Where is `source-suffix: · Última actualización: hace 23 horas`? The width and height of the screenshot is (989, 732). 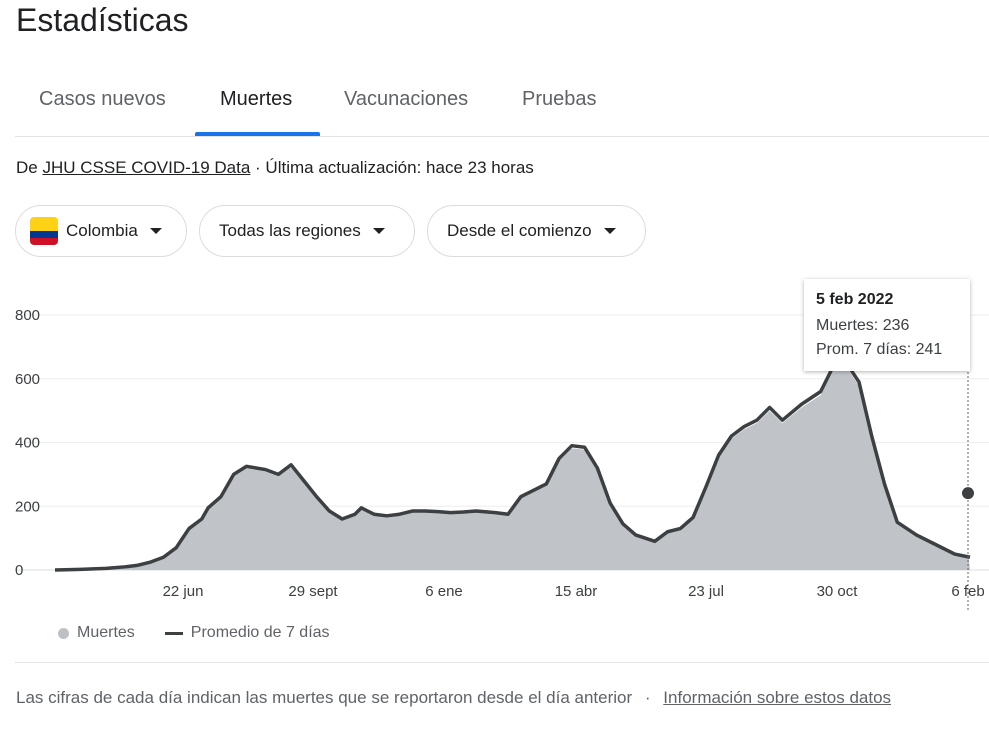
source-suffix: · Última actualización: hace 23 horas is located at coordinates (392, 167).